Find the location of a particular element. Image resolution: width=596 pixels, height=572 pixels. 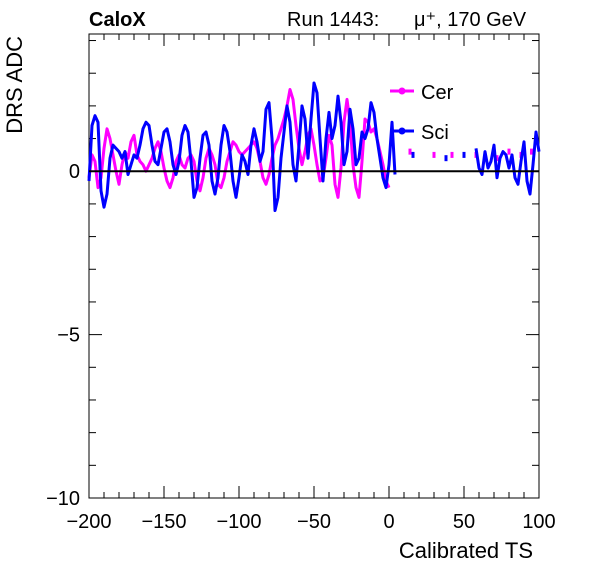

x-axis-title: Calibrated TS is located at coordinates (466, 550).